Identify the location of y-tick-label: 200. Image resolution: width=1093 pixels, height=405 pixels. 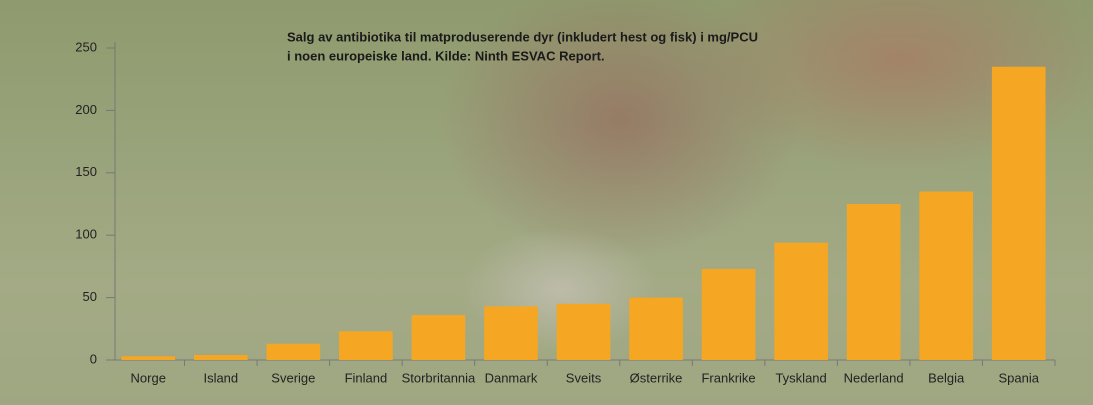
(86, 109).